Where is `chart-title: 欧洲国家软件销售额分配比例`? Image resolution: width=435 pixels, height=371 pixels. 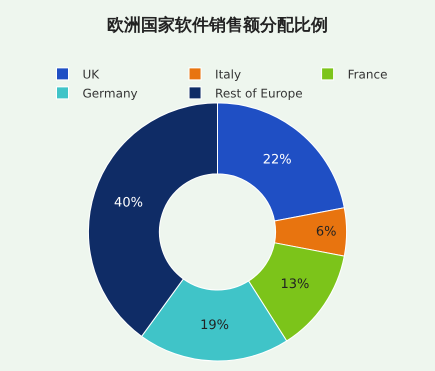 chart-title: 欧洲国家软件销售额分配比例 is located at coordinates (217, 25).